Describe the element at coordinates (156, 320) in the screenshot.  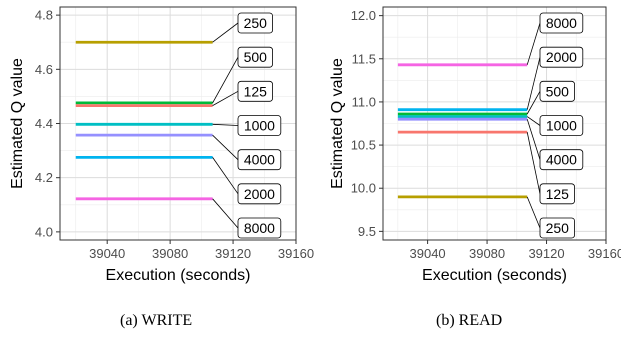
I see `caption-write: (a) WRITE` at that location.